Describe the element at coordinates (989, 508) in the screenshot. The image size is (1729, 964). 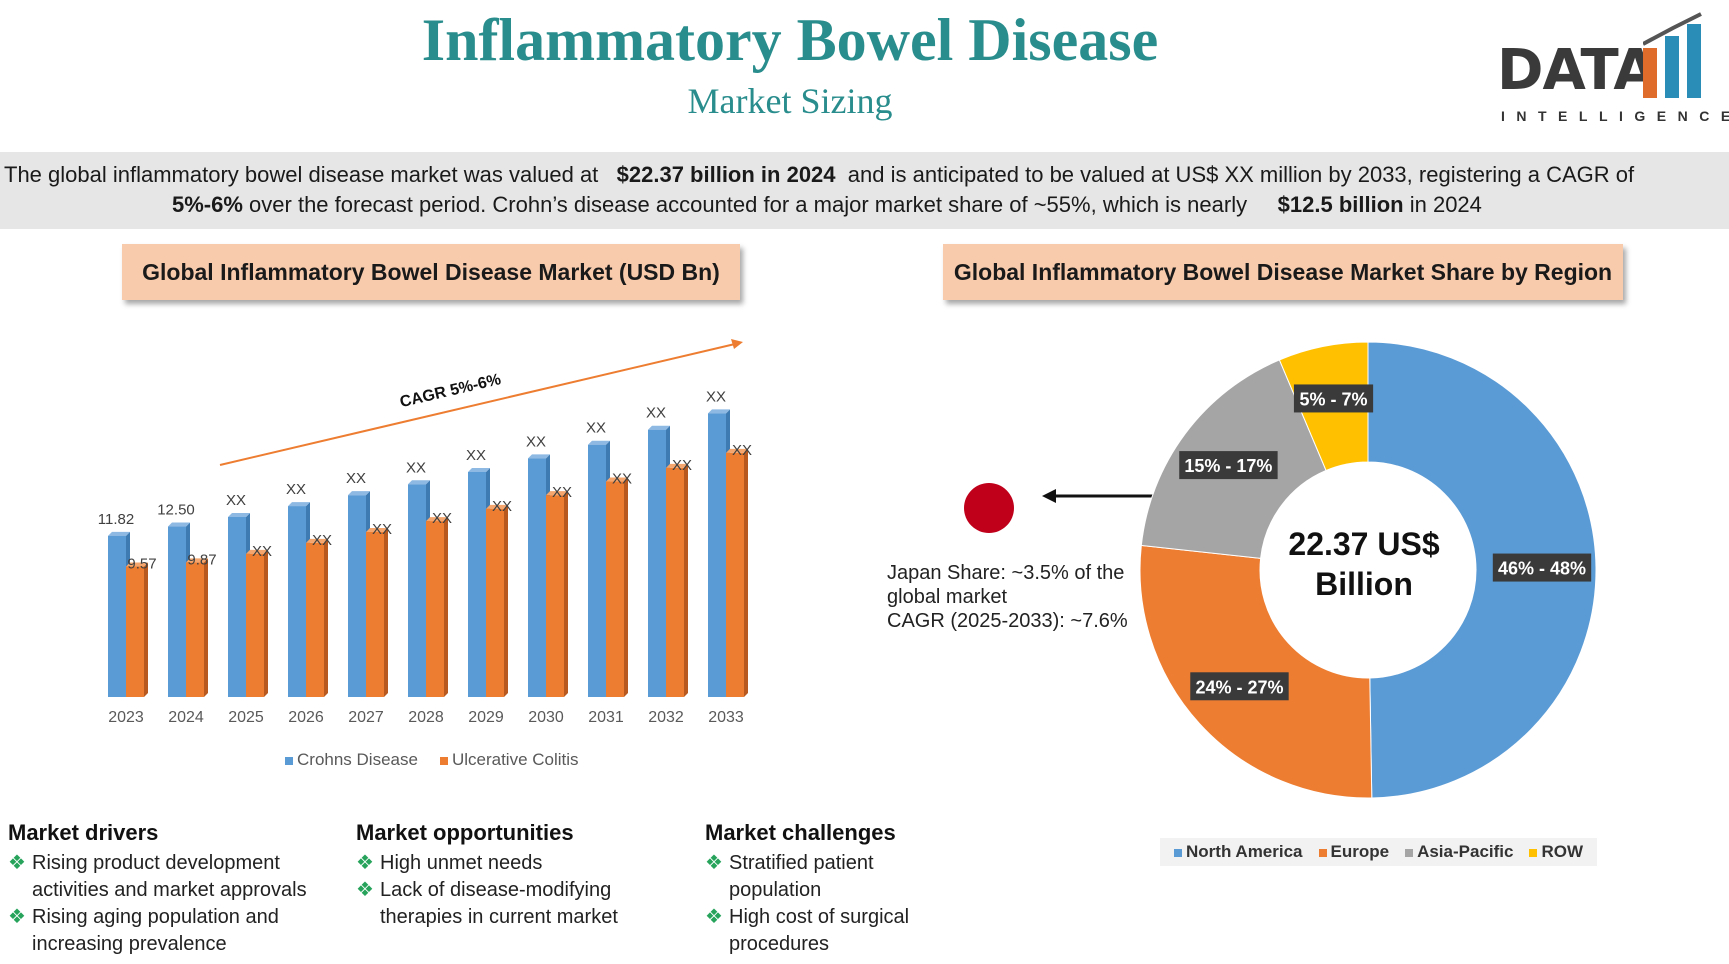
I see `japan-flag-icon` at that location.